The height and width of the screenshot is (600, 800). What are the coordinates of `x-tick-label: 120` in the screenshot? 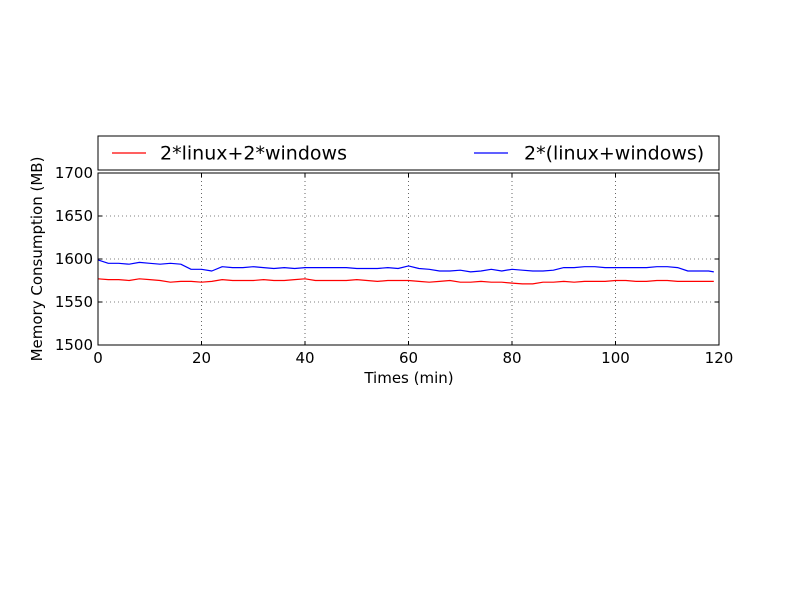 It's located at (719, 358).